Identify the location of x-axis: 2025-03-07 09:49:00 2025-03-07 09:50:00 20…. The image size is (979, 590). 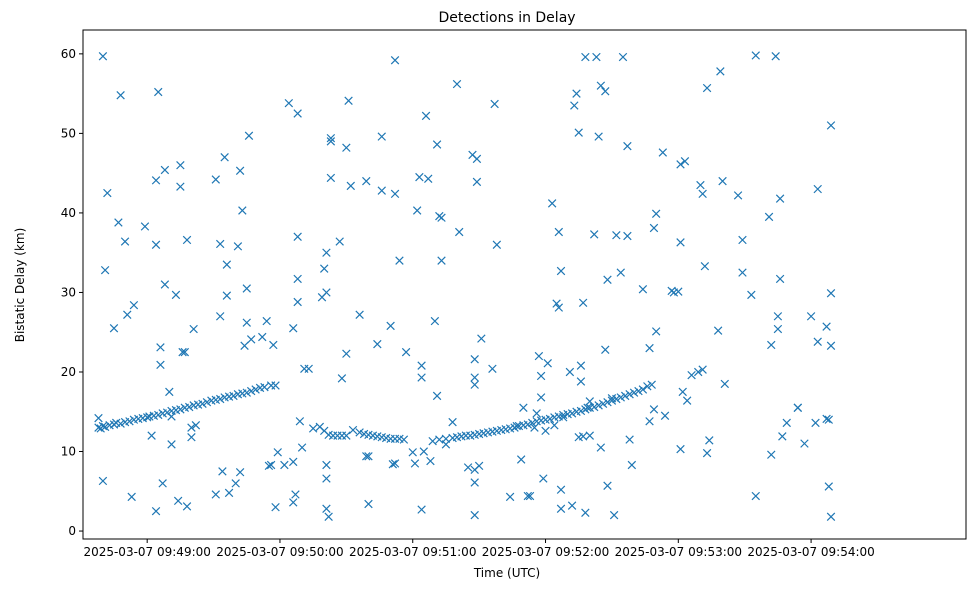
(479, 549).